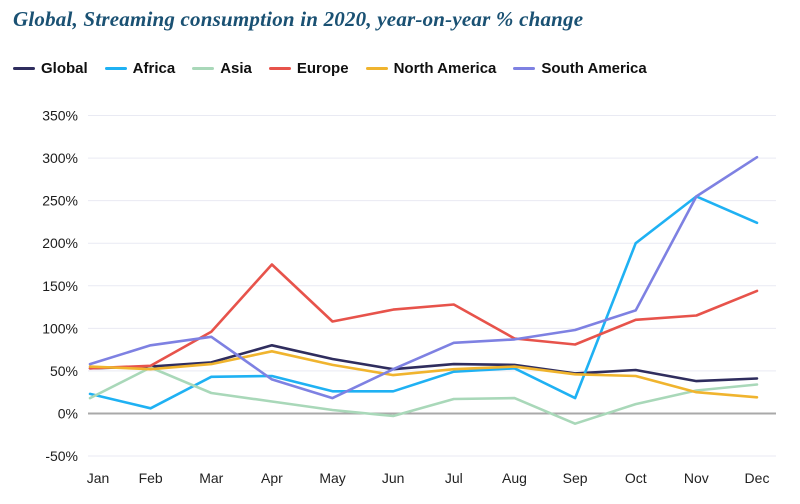 This screenshot has width=800, height=504. I want to click on legend-item-south-america: South America, so click(580, 68).